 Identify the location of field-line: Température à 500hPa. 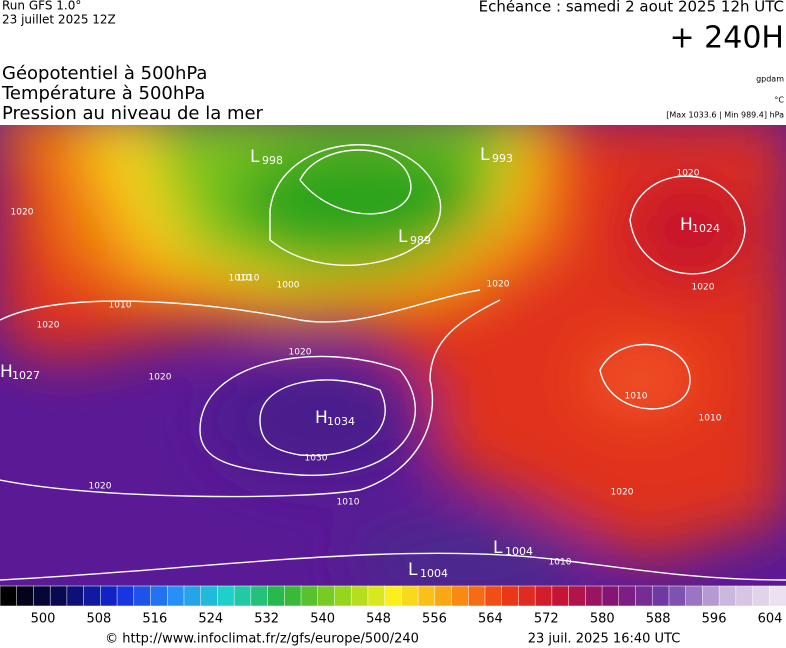
(103, 93).